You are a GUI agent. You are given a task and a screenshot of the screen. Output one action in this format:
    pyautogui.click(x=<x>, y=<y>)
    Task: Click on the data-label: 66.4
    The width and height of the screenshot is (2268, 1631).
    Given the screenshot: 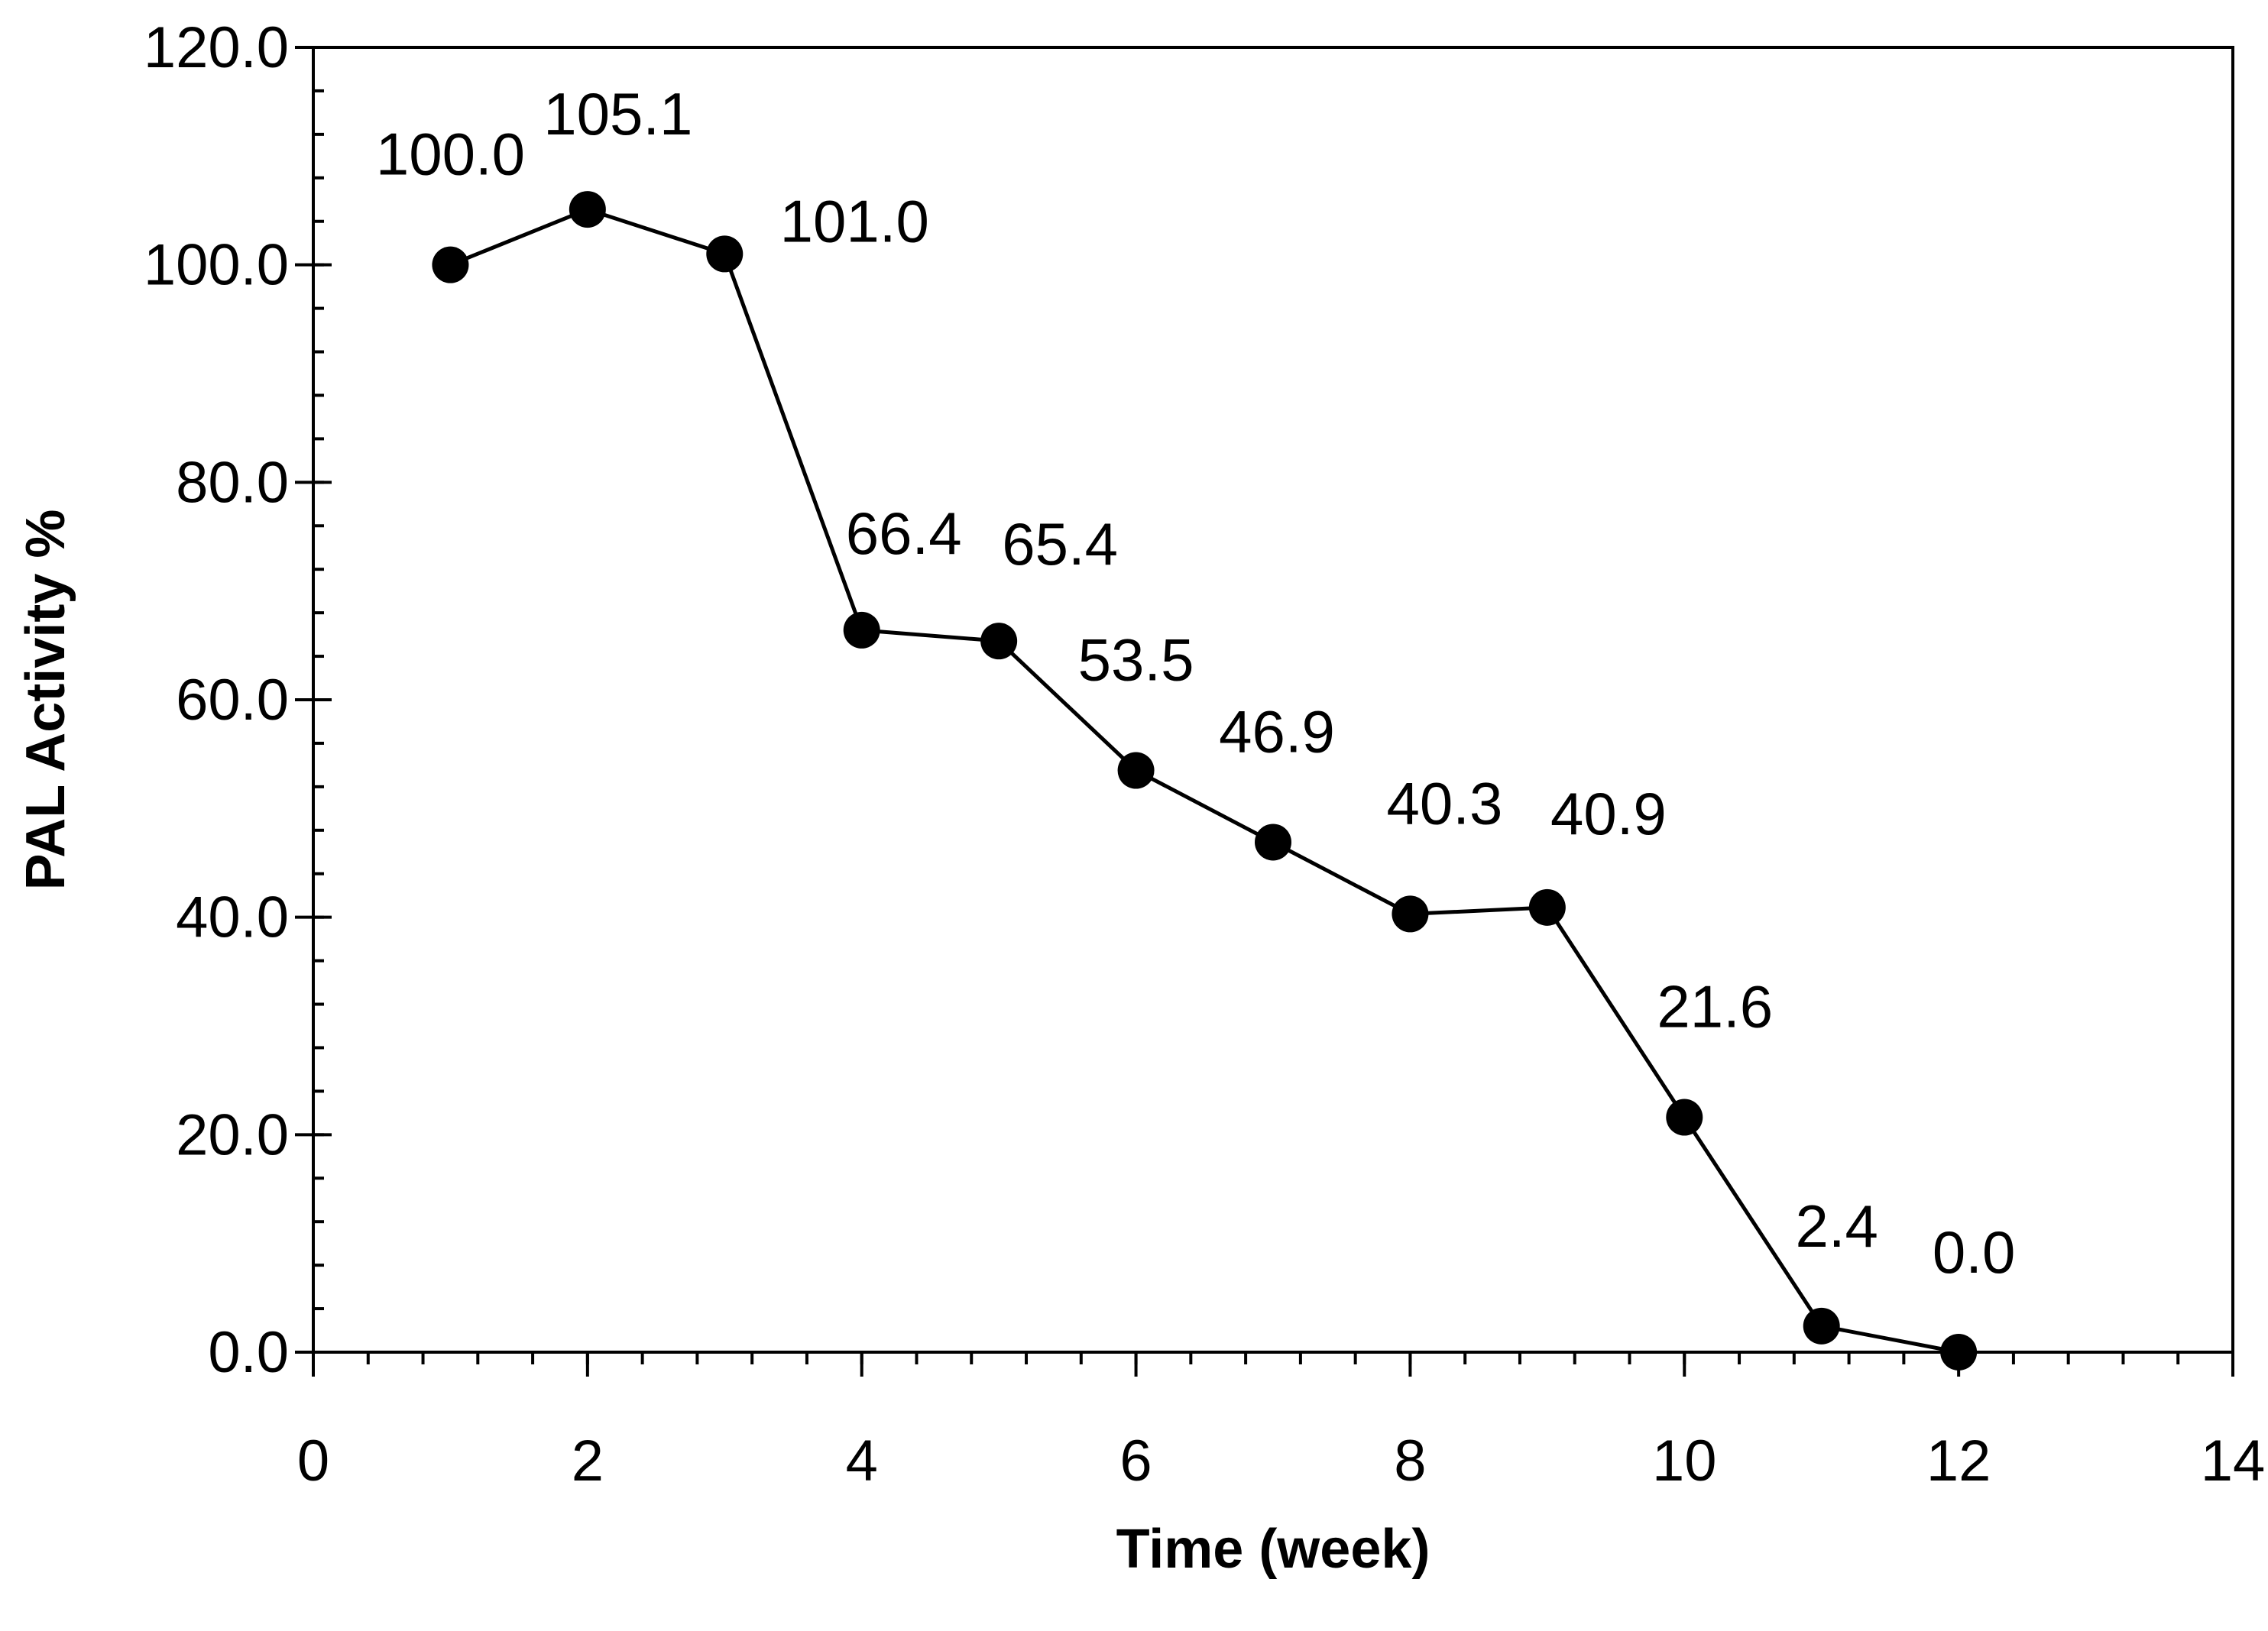 What is the action you would take?
    pyautogui.click(x=904, y=534)
    